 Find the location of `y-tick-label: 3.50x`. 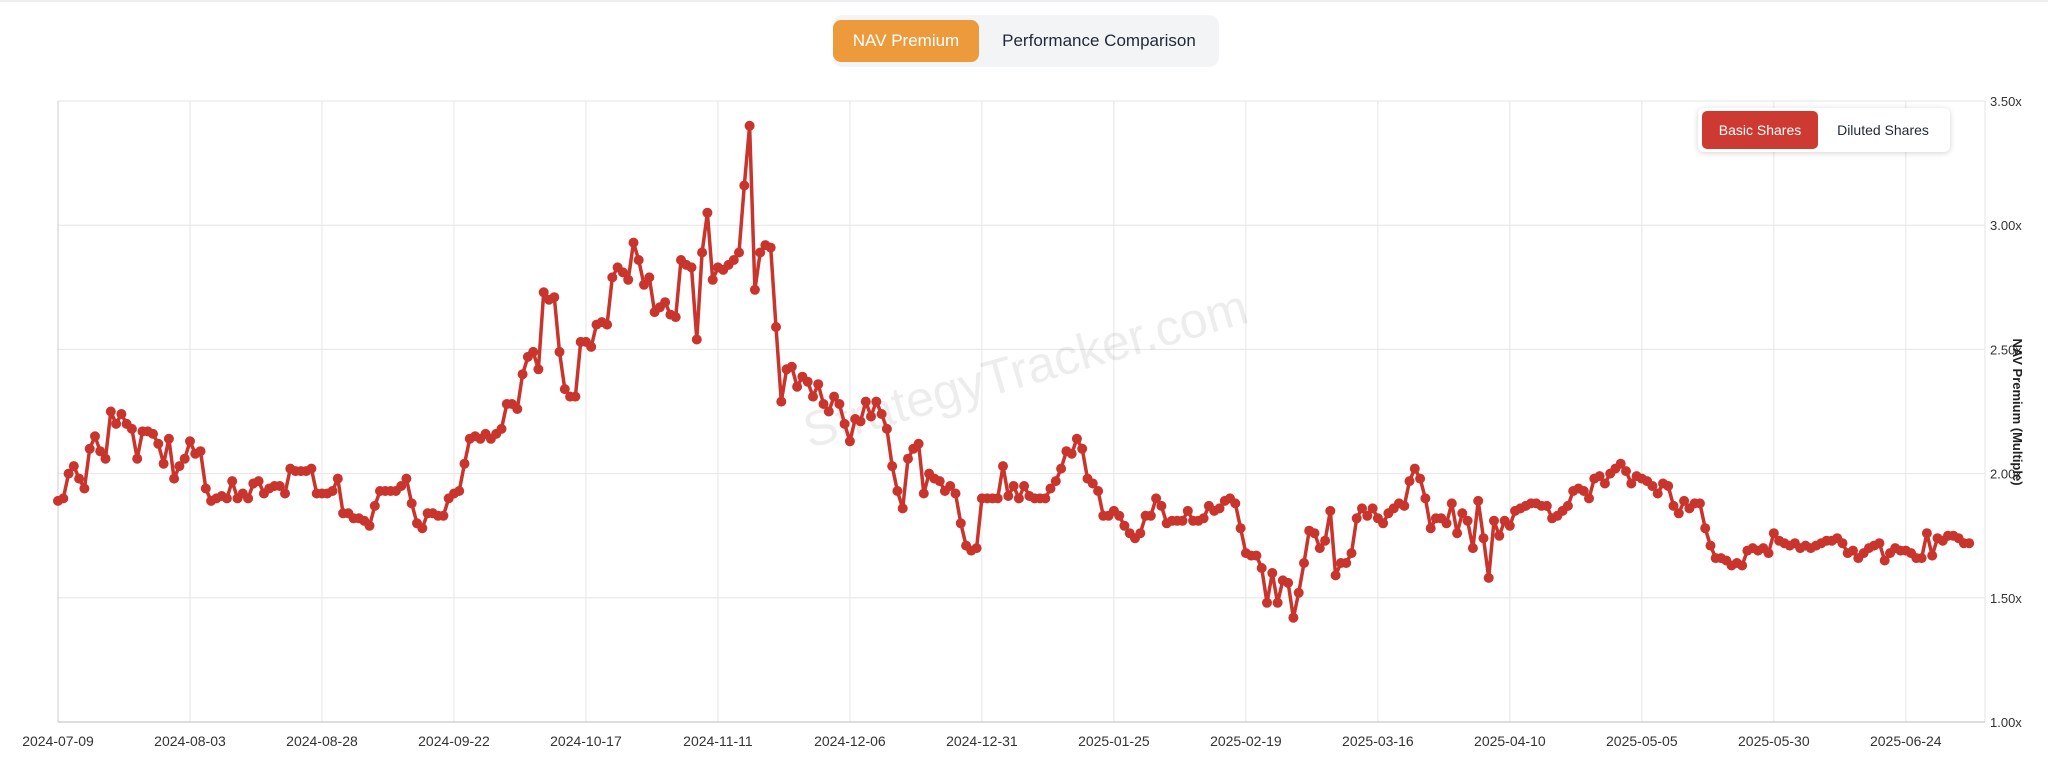

y-tick-label: 3.50x is located at coordinates (2006, 101).